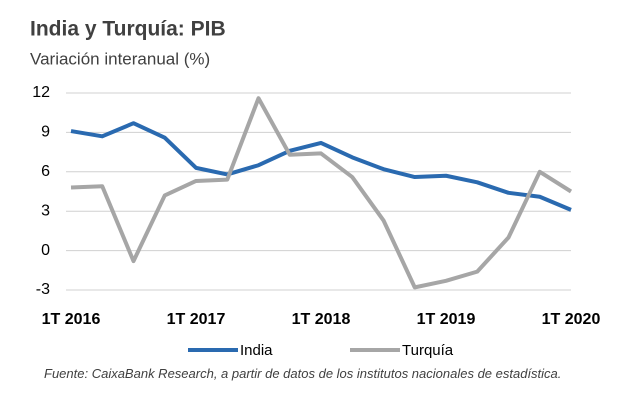  What do you see at coordinates (196, 319) in the screenshot?
I see `x-tick-label: 1T 2017` at bounding box center [196, 319].